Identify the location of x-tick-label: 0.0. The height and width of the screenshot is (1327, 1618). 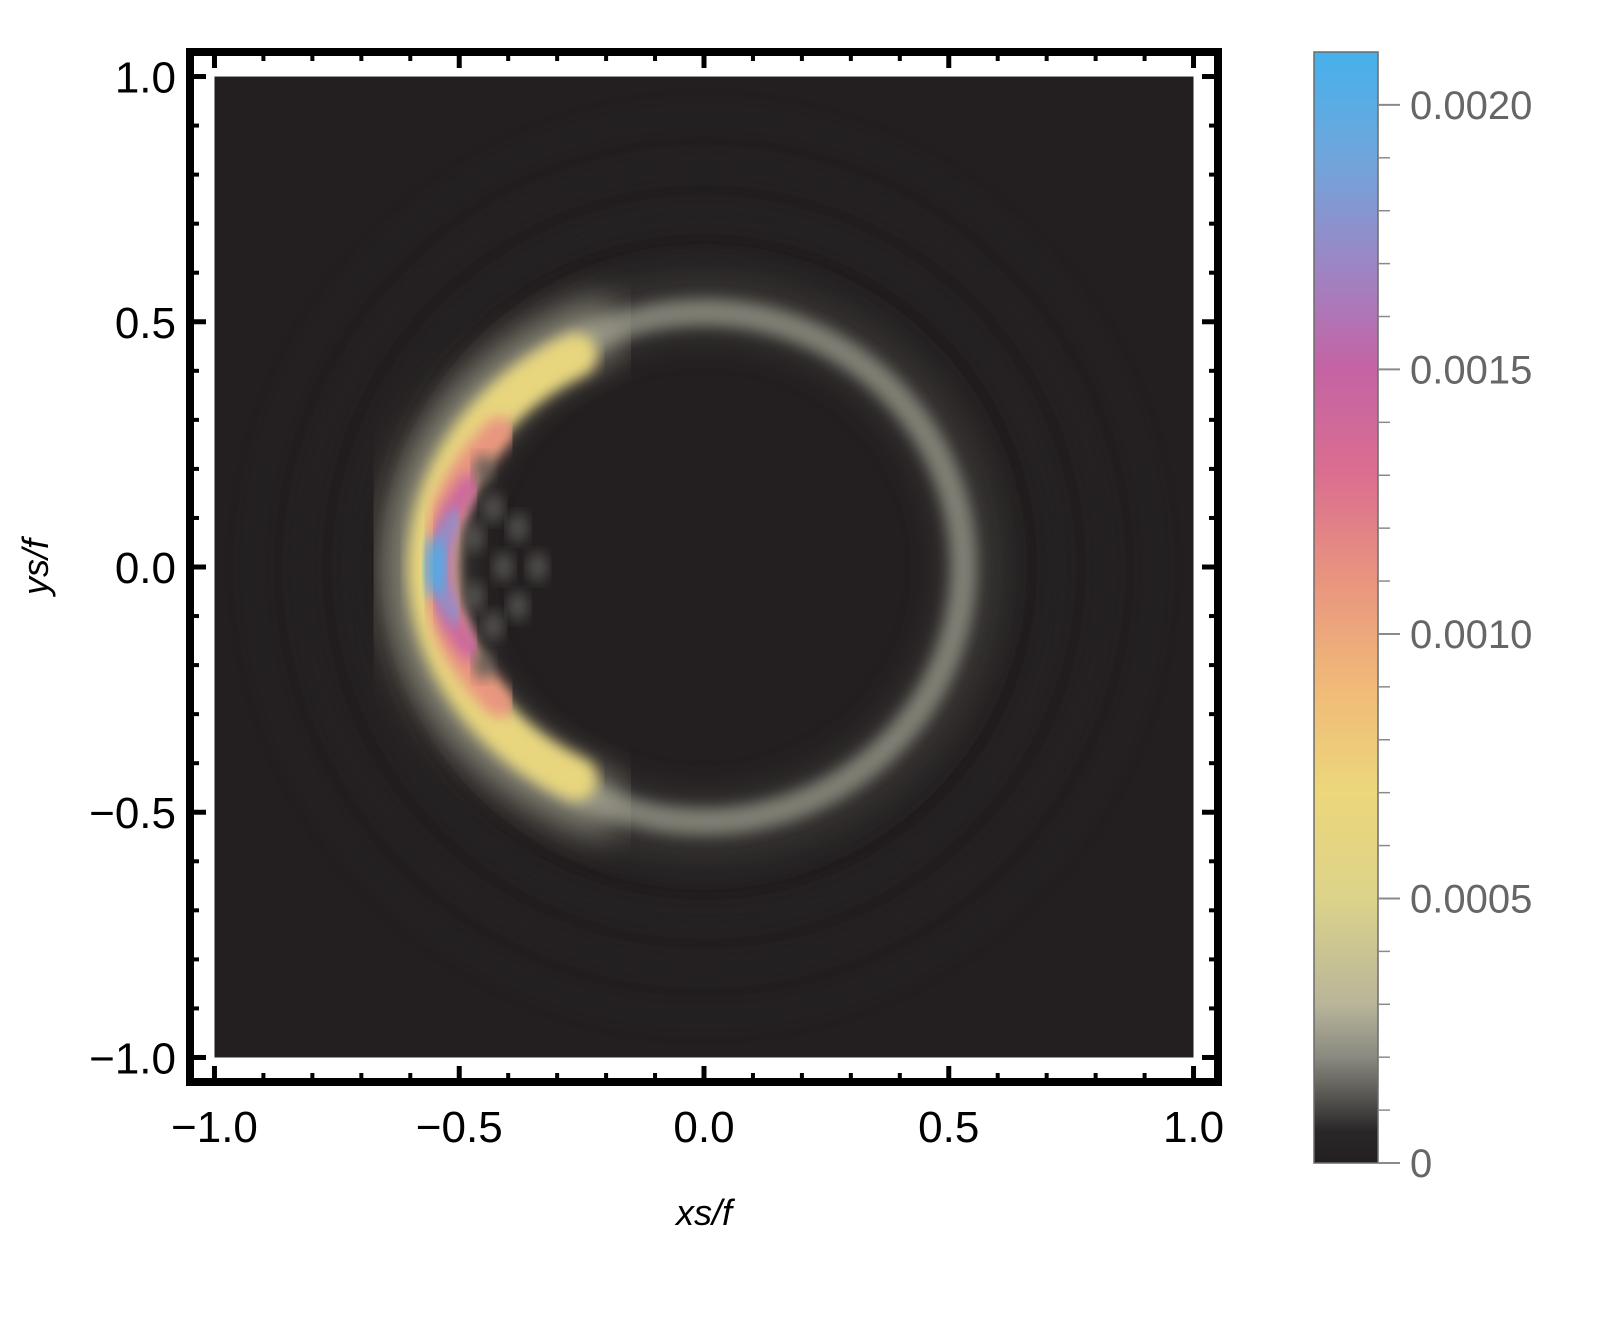
(703, 1127).